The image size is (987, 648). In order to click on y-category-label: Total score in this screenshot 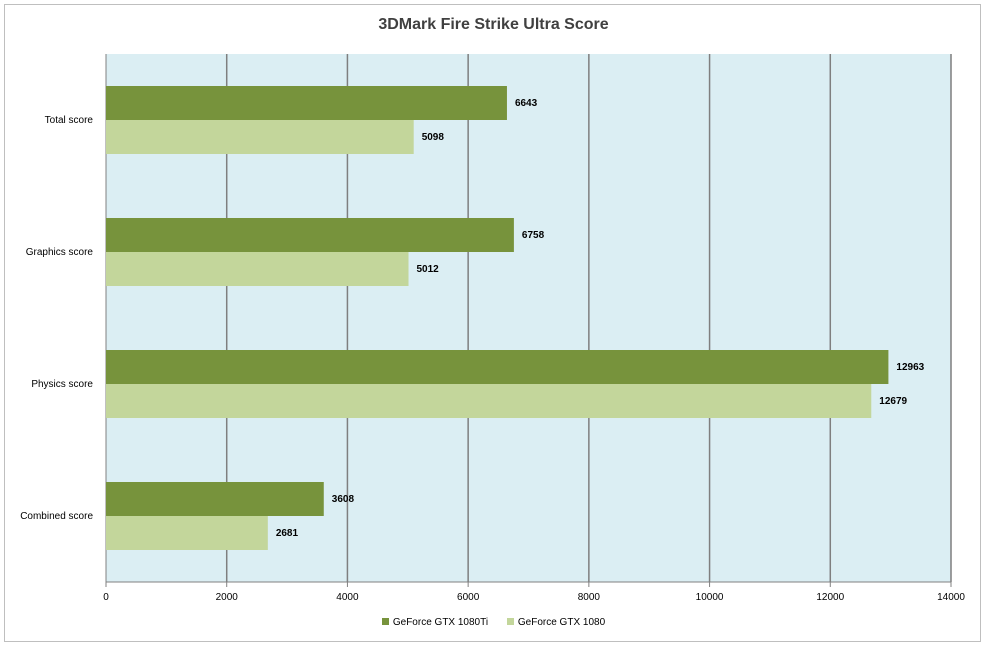, I will do `click(69, 120)`.